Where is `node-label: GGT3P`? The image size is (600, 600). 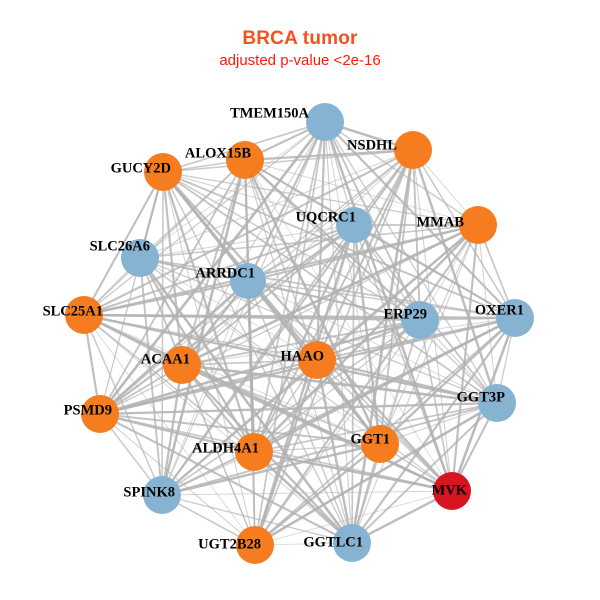 node-label: GGT3P is located at coordinates (481, 397).